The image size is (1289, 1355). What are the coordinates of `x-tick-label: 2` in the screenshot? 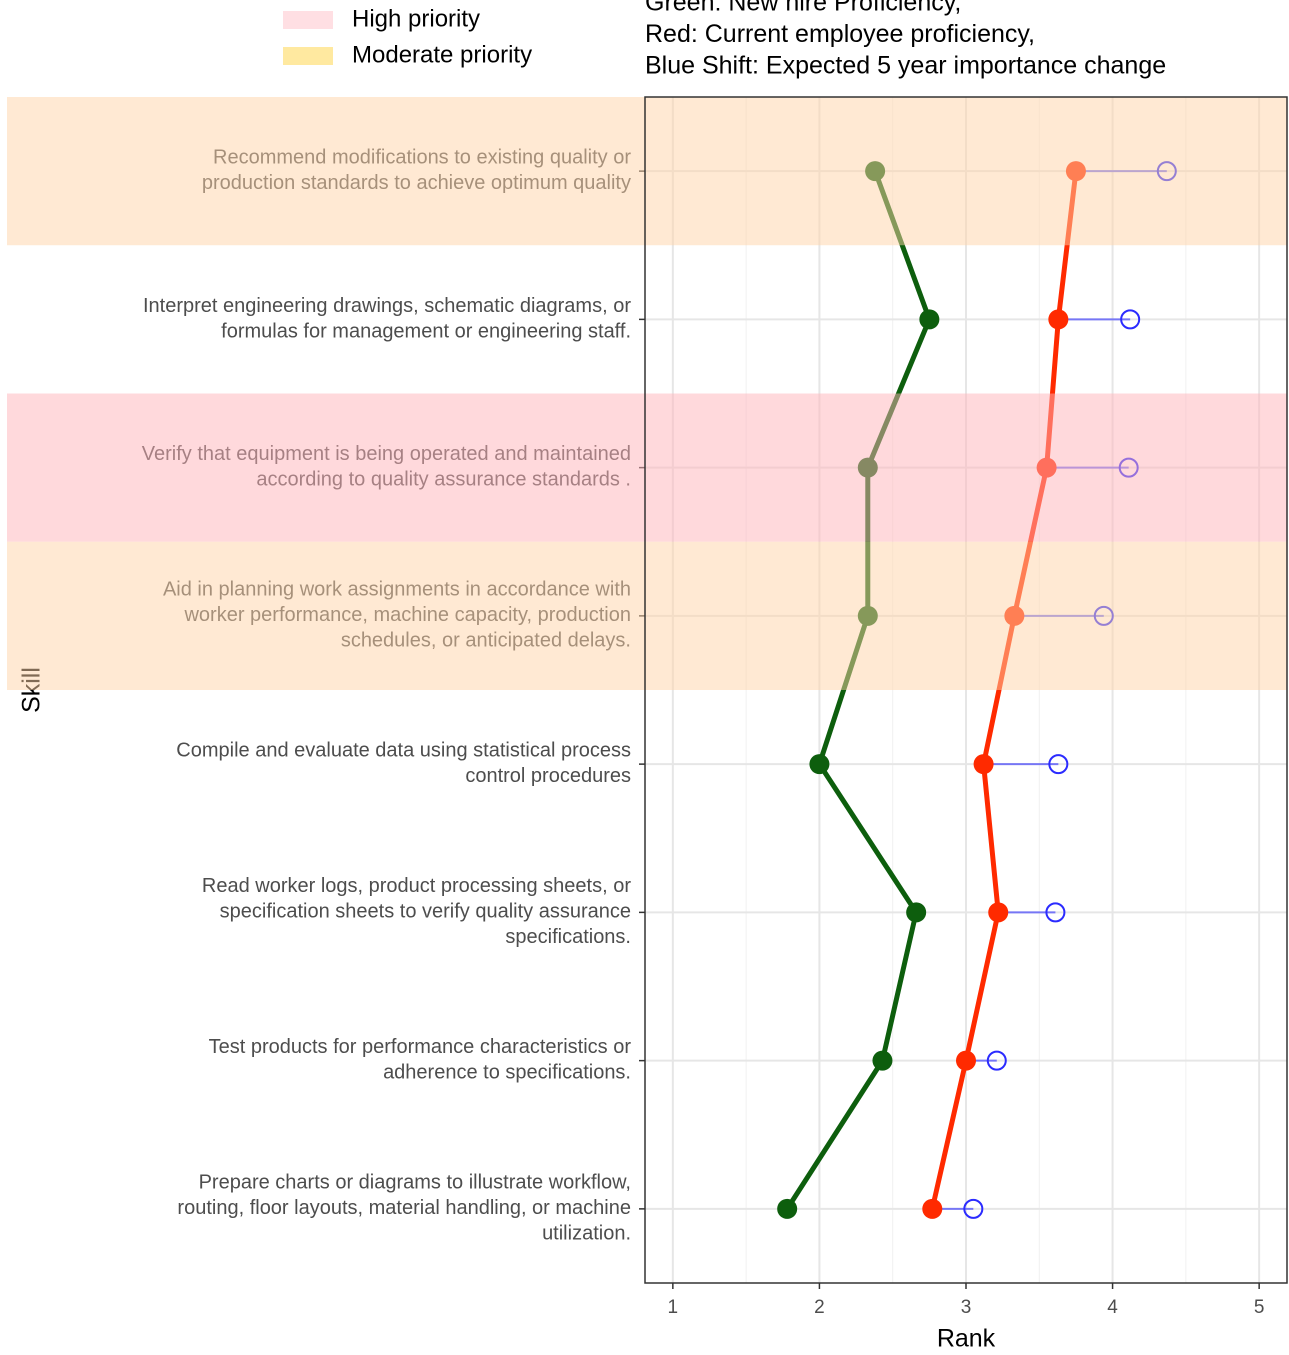 It's located at (819, 1307).